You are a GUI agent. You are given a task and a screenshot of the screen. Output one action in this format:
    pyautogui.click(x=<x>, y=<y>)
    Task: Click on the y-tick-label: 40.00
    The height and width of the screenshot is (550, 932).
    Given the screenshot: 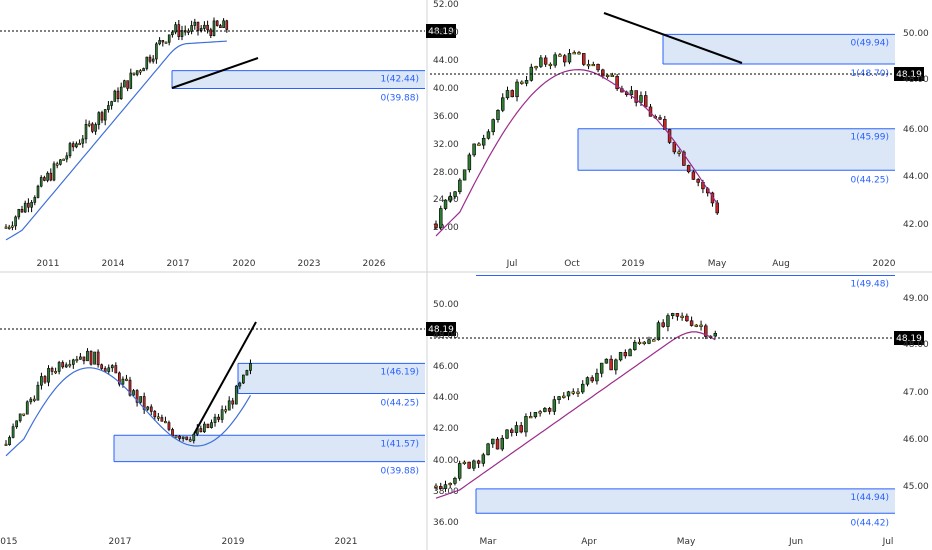 What is the action you would take?
    pyautogui.click(x=446, y=89)
    